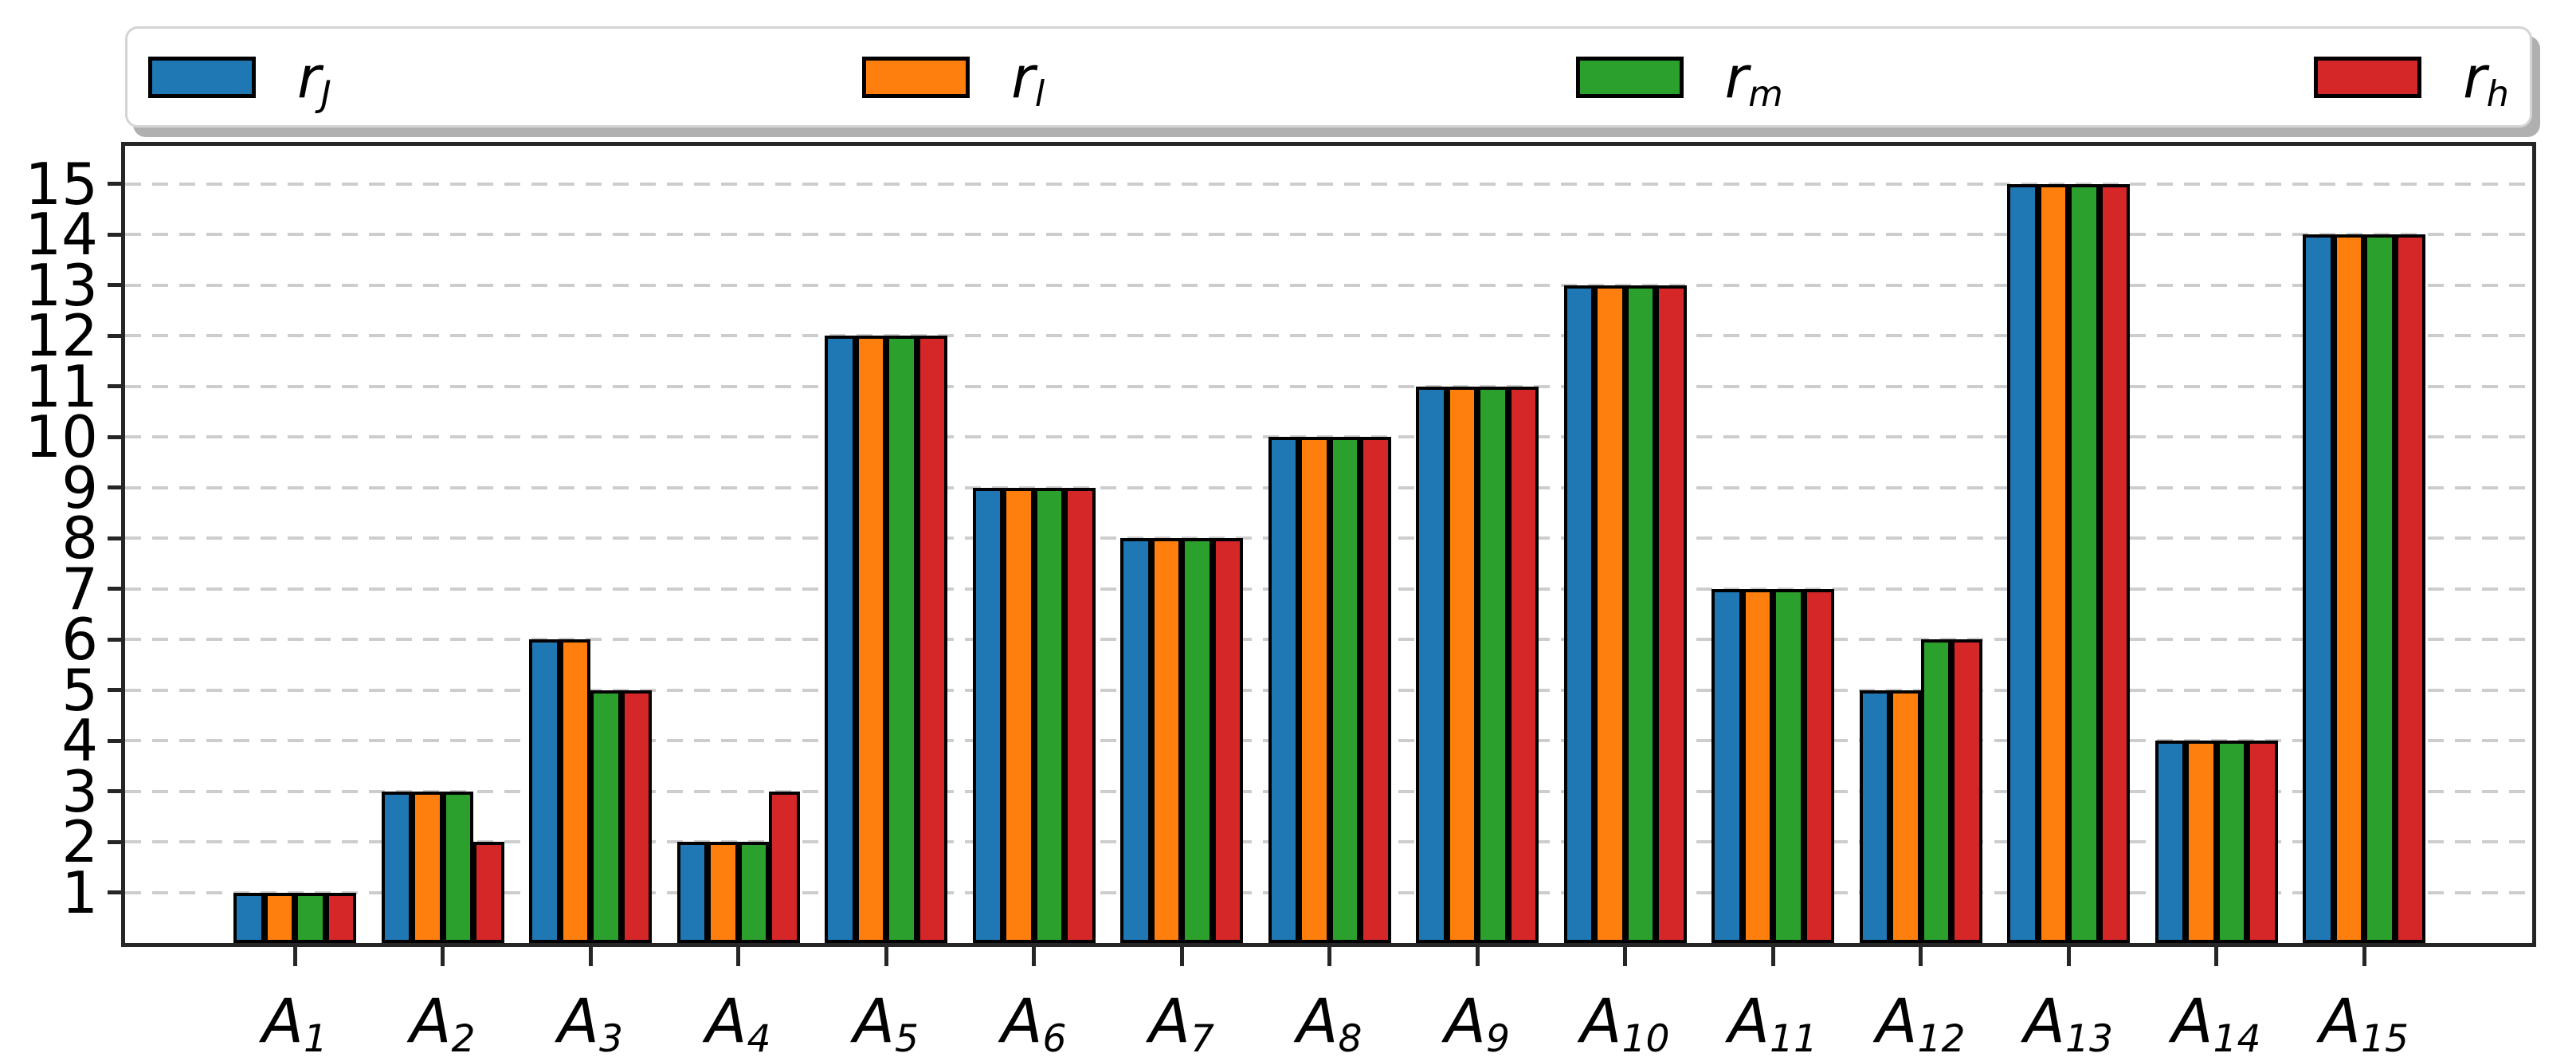  Describe the element at coordinates (2170, 842) in the screenshot. I see `bar-A_14-r_J` at that location.